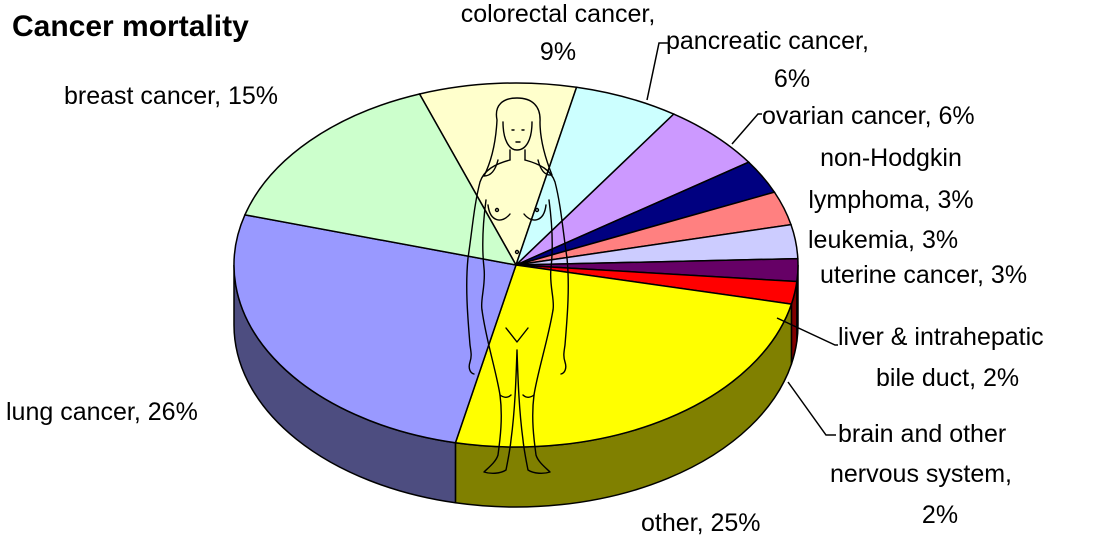 Image resolution: width=1100 pixels, height=548 pixels. I want to click on label-pancreatic-cancer-line-1: pancreatic cancer,, so click(767, 41).